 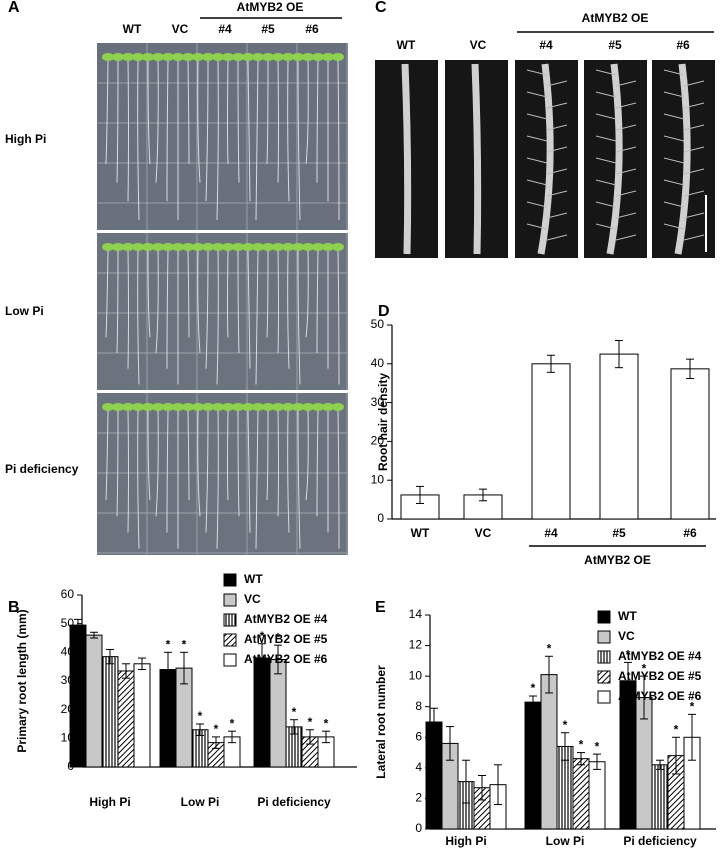 What do you see at coordinates (225, 29) in the screenshot?
I see `column-label: #4` at bounding box center [225, 29].